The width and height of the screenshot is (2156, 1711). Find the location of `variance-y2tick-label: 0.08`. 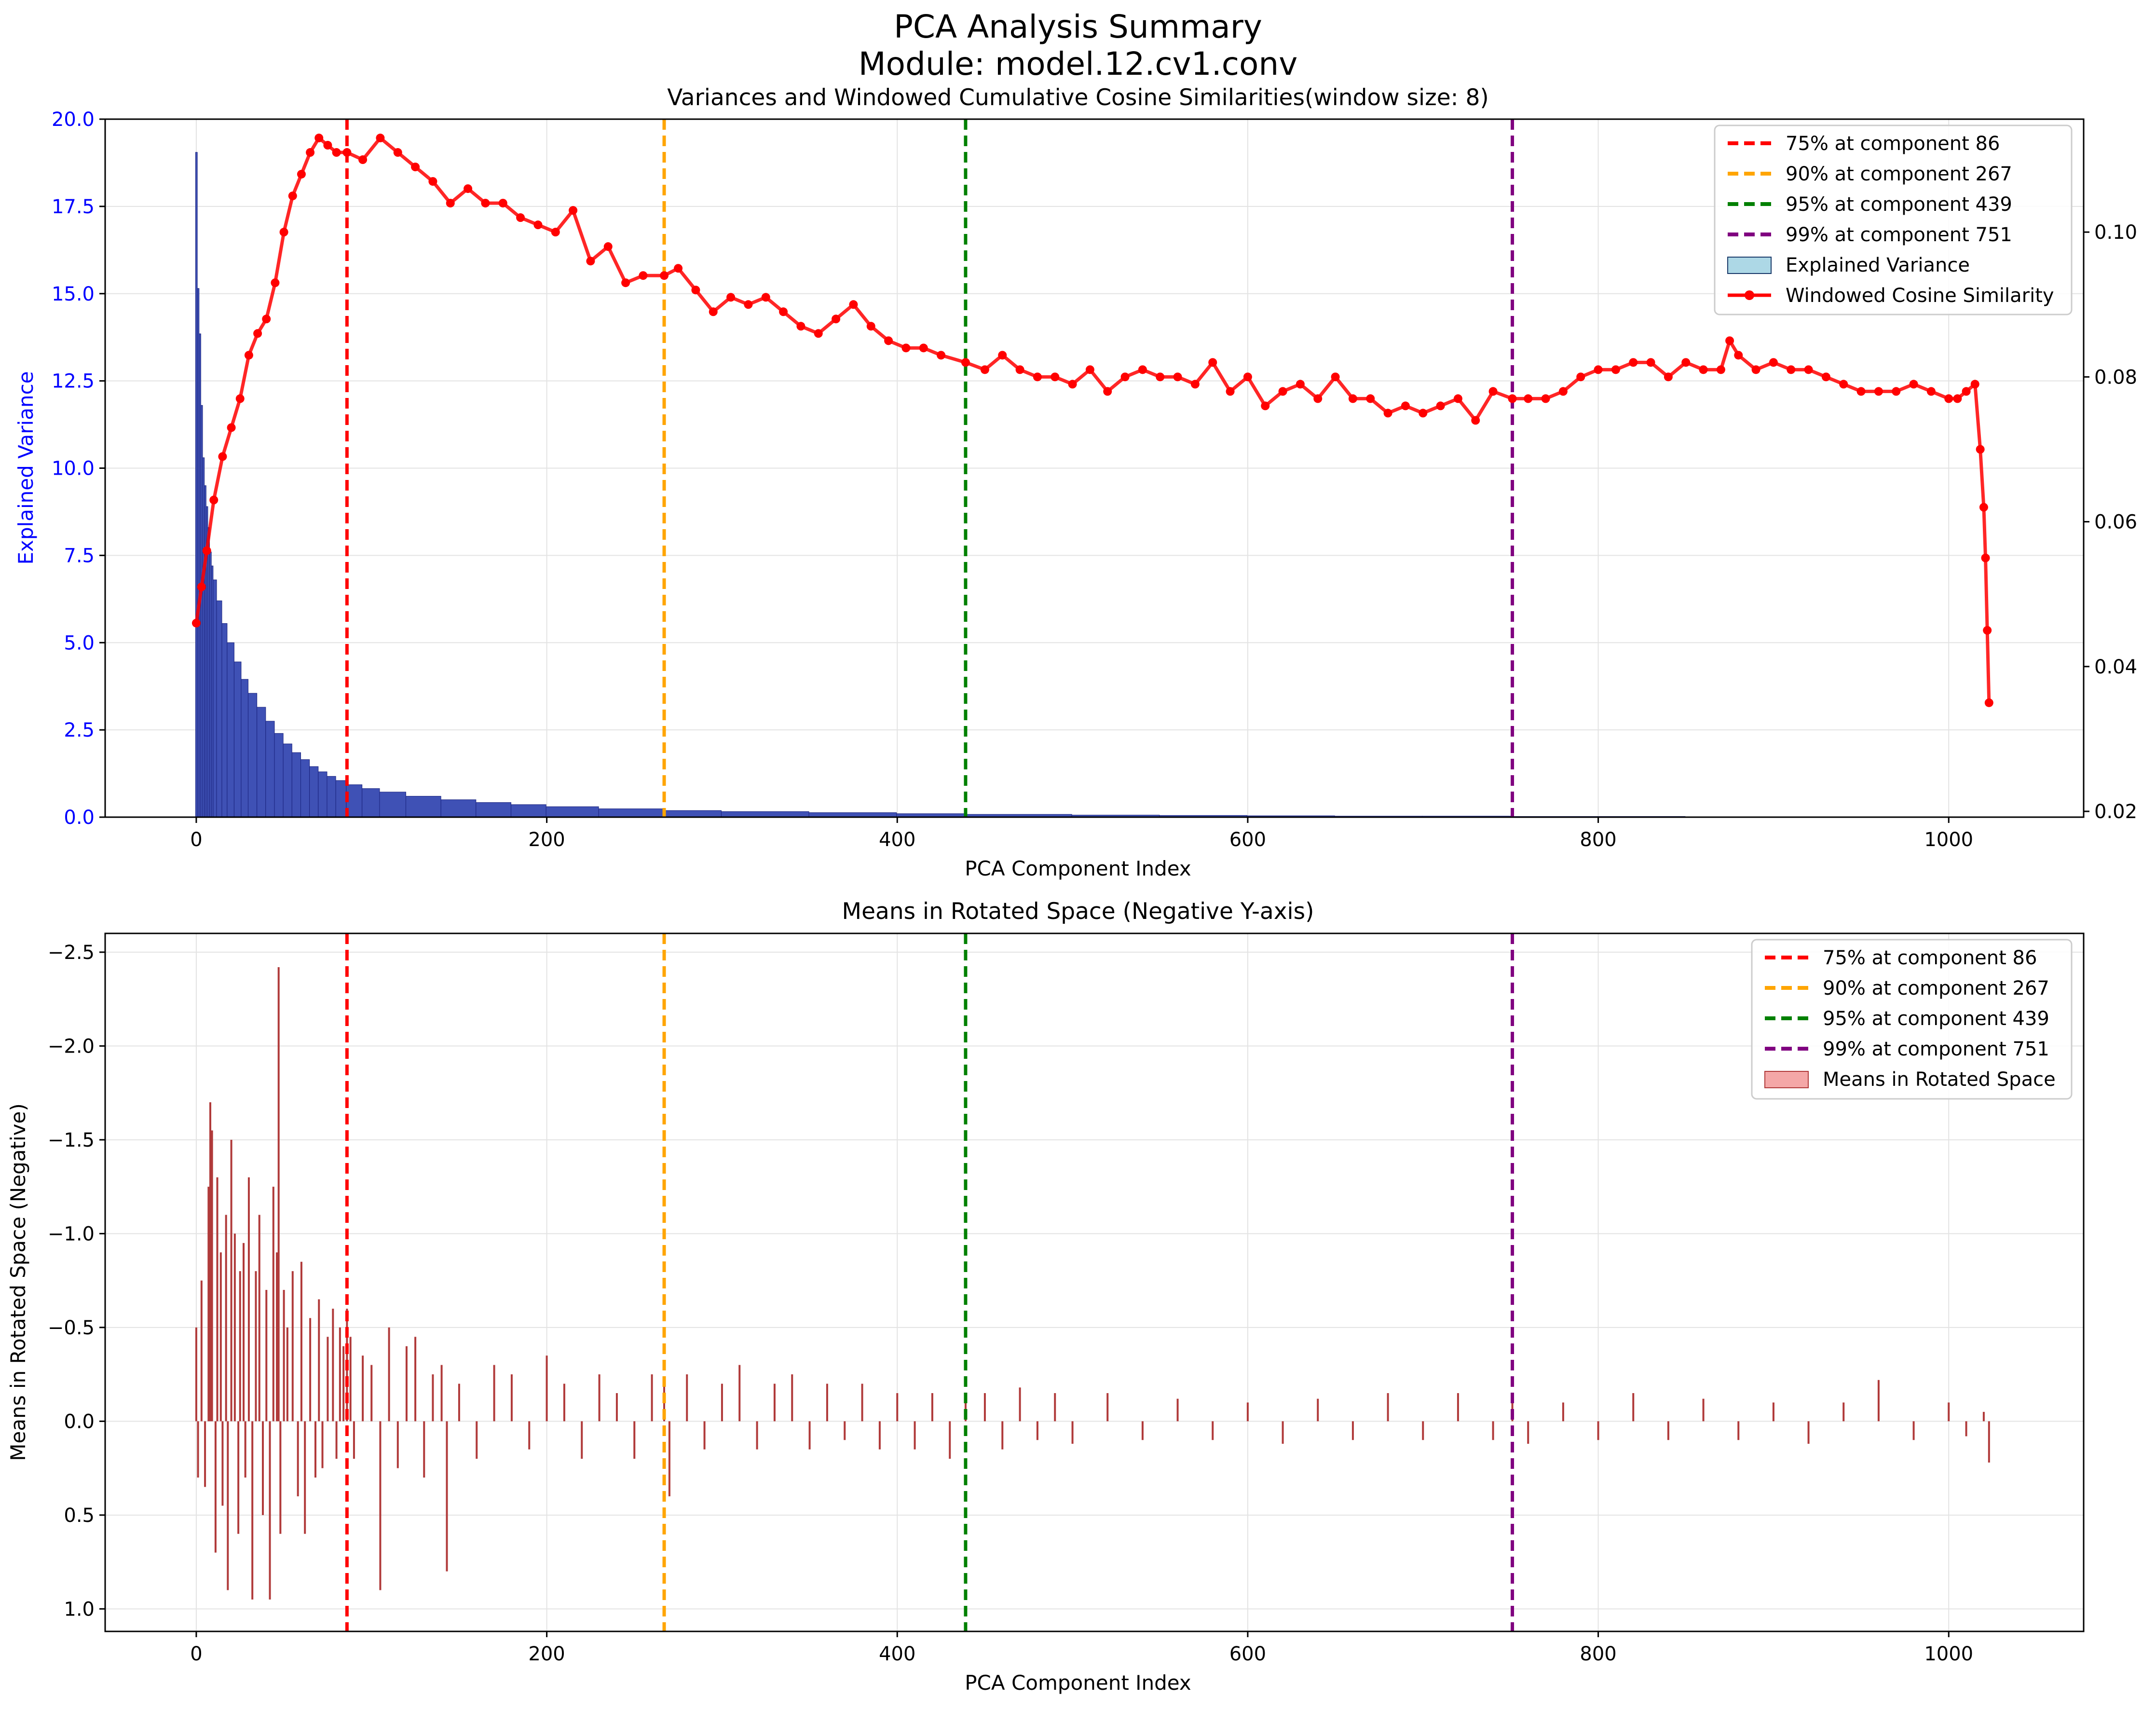

variance-y2tick-label: 0.08 is located at coordinates (2115, 377).